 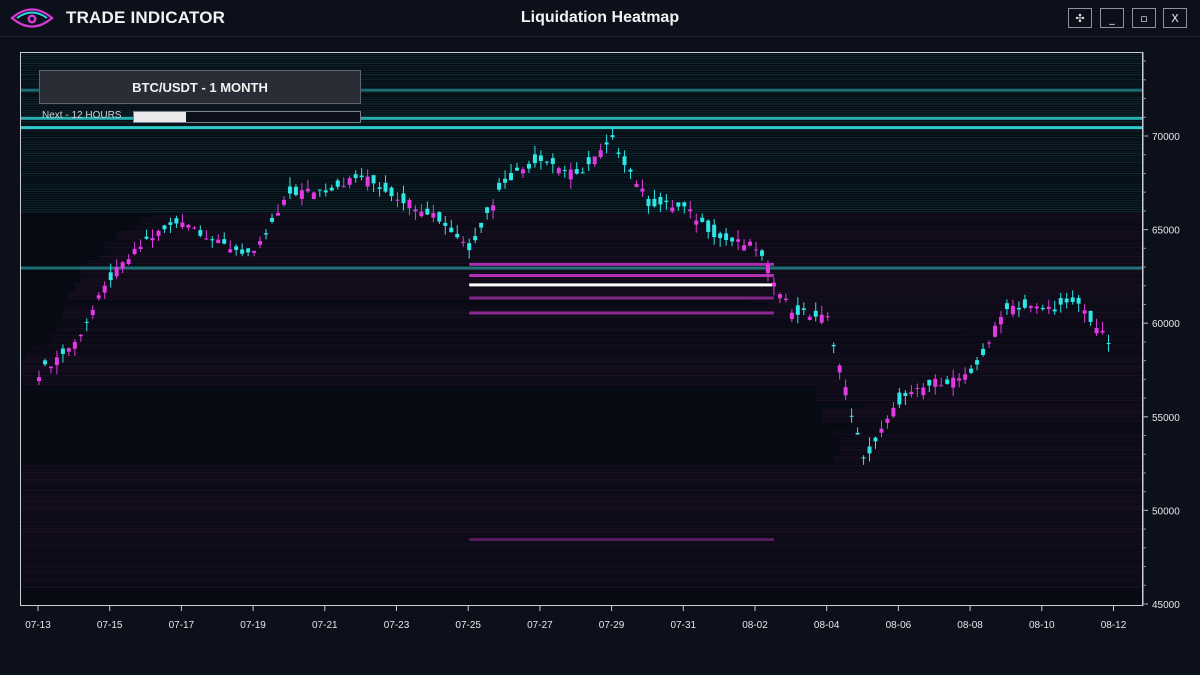 What do you see at coordinates (1080, 18) in the screenshot?
I see `move-button: ✣` at bounding box center [1080, 18].